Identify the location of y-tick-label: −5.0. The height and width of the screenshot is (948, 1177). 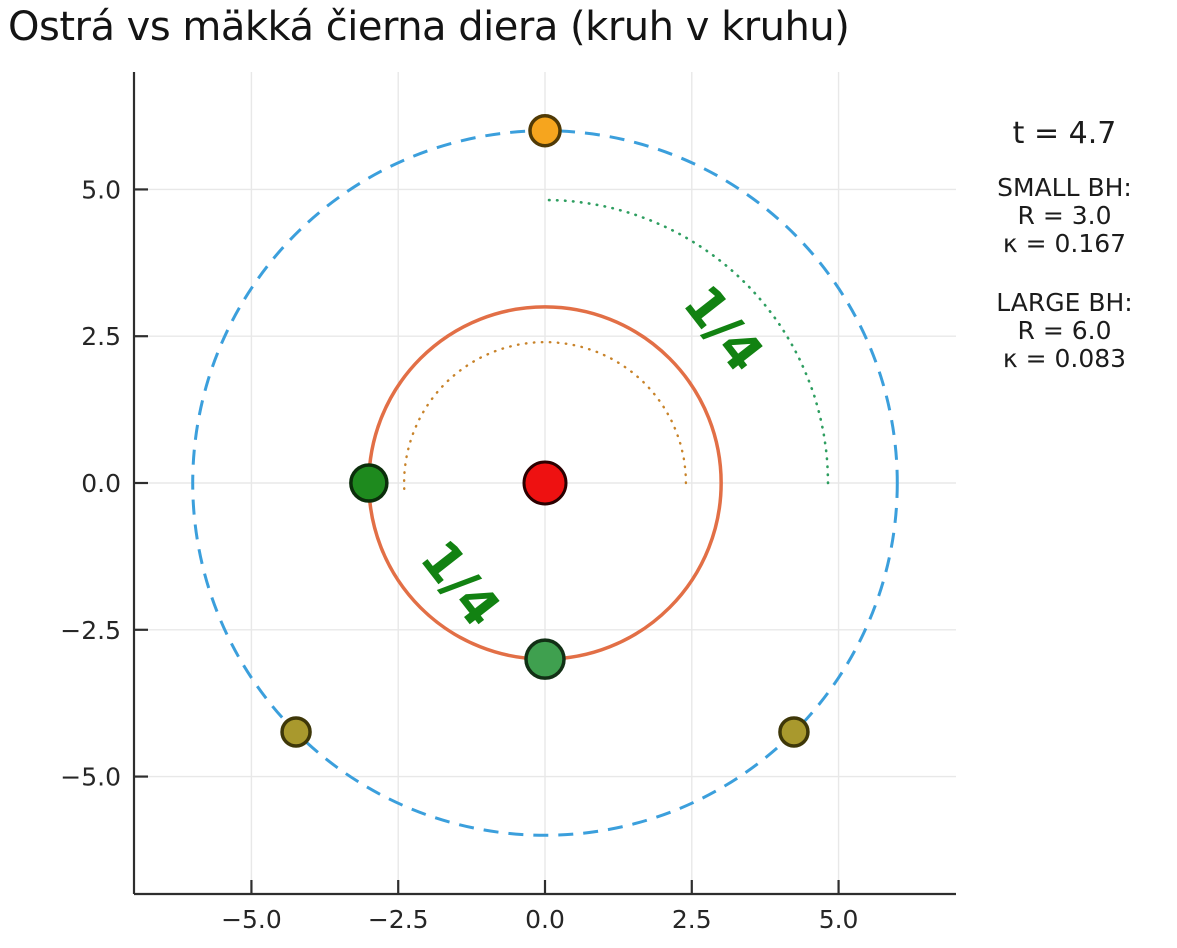
(90, 777).